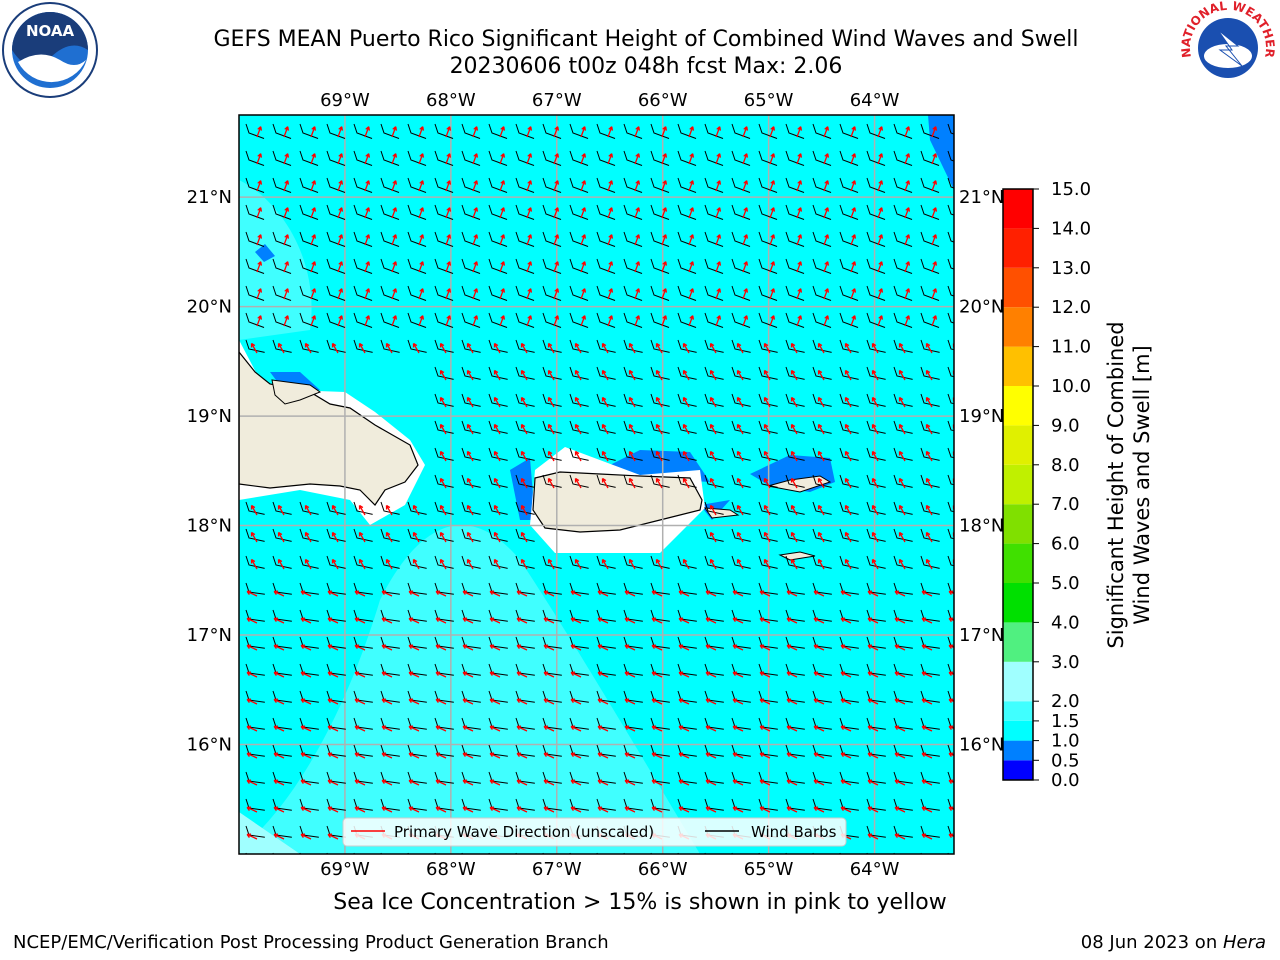 The width and height of the screenshot is (1280, 960). I want to click on colorbar-tick-label: 1.0, so click(1065, 741).